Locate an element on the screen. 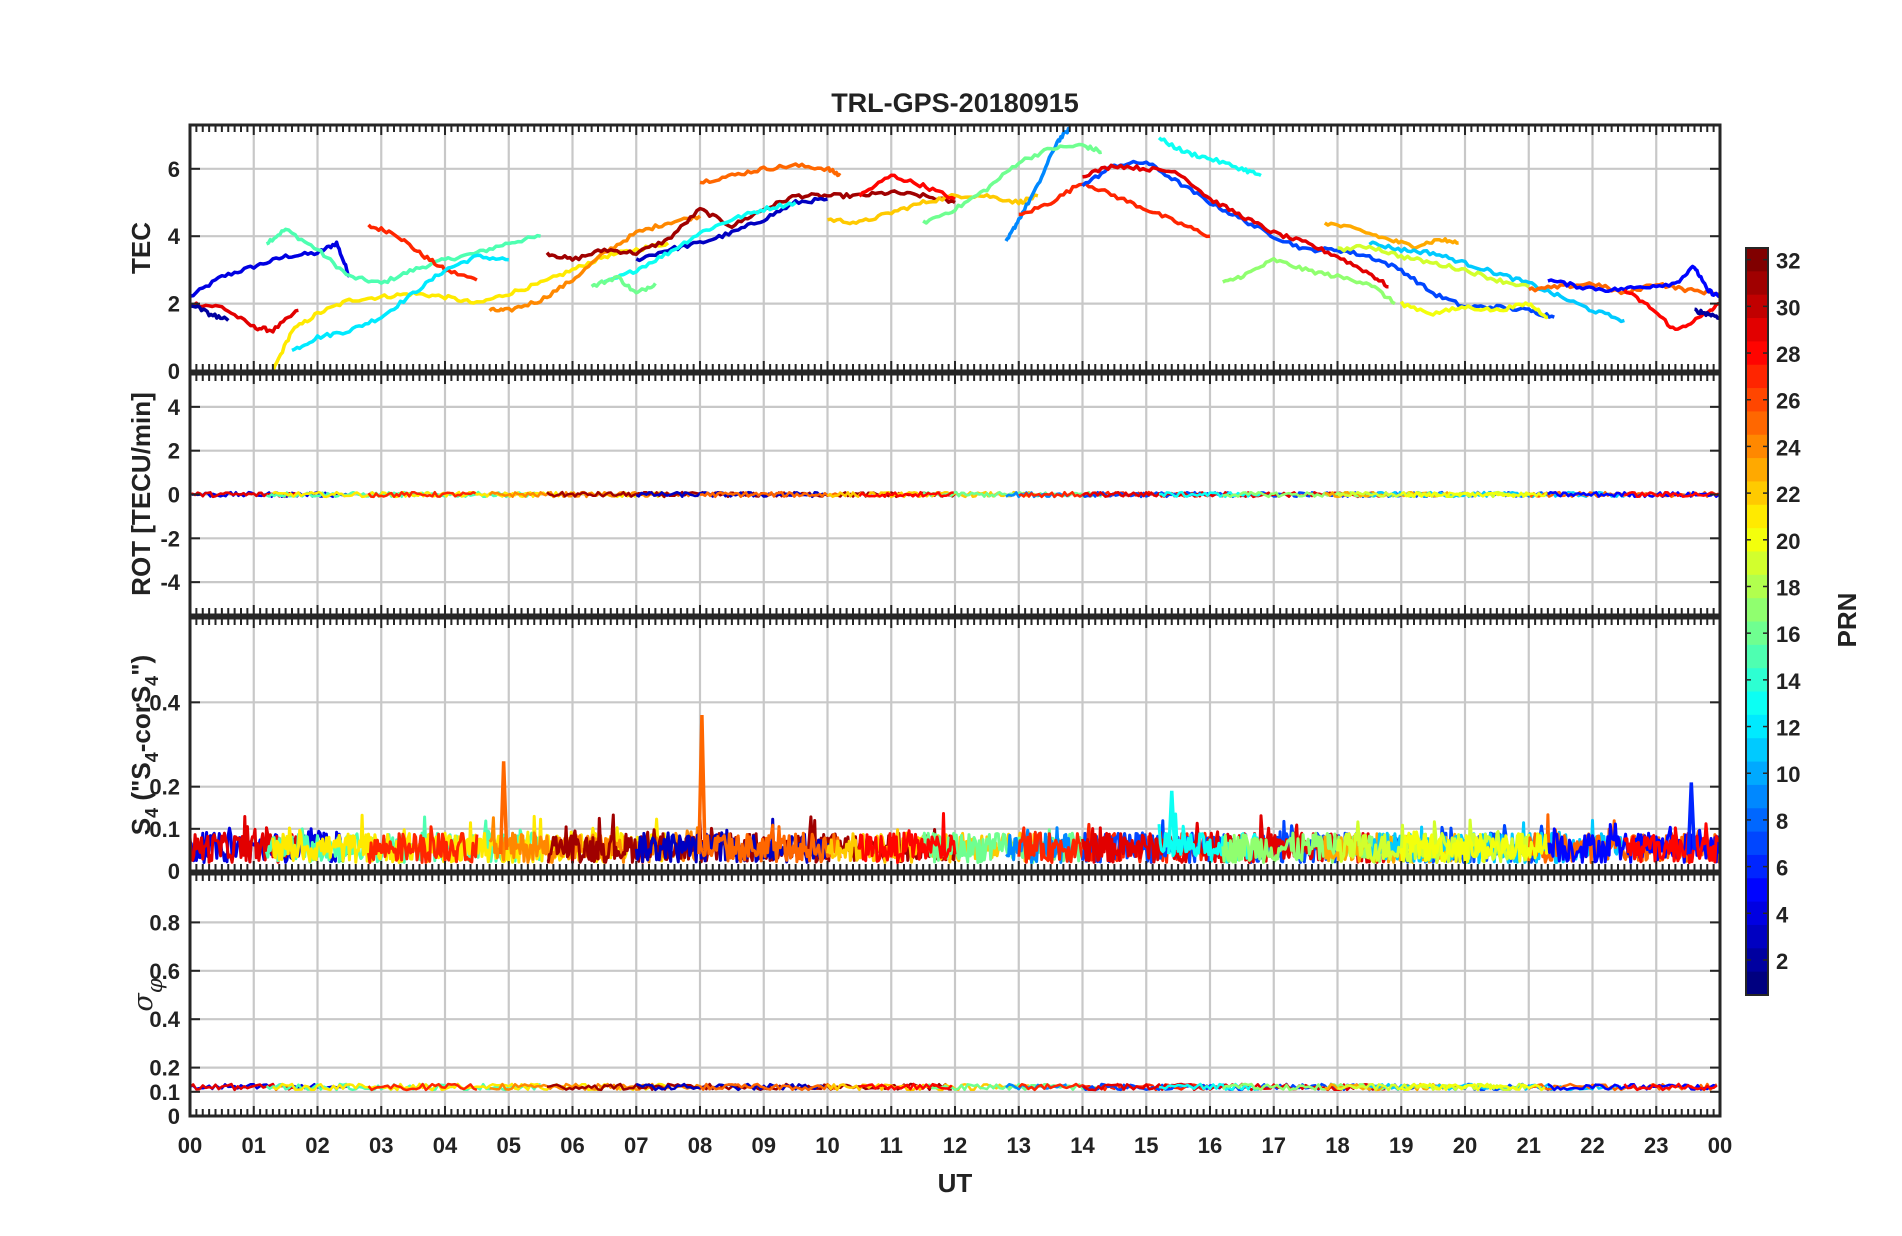 The height and width of the screenshot is (1236, 1902). x-tick-label: 23 is located at coordinates (1656, 1145).